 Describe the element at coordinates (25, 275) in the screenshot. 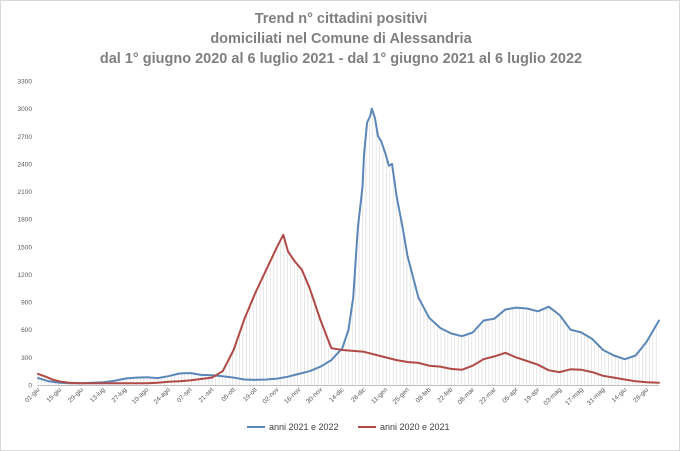

I see `y-tick-label: 1200` at that location.